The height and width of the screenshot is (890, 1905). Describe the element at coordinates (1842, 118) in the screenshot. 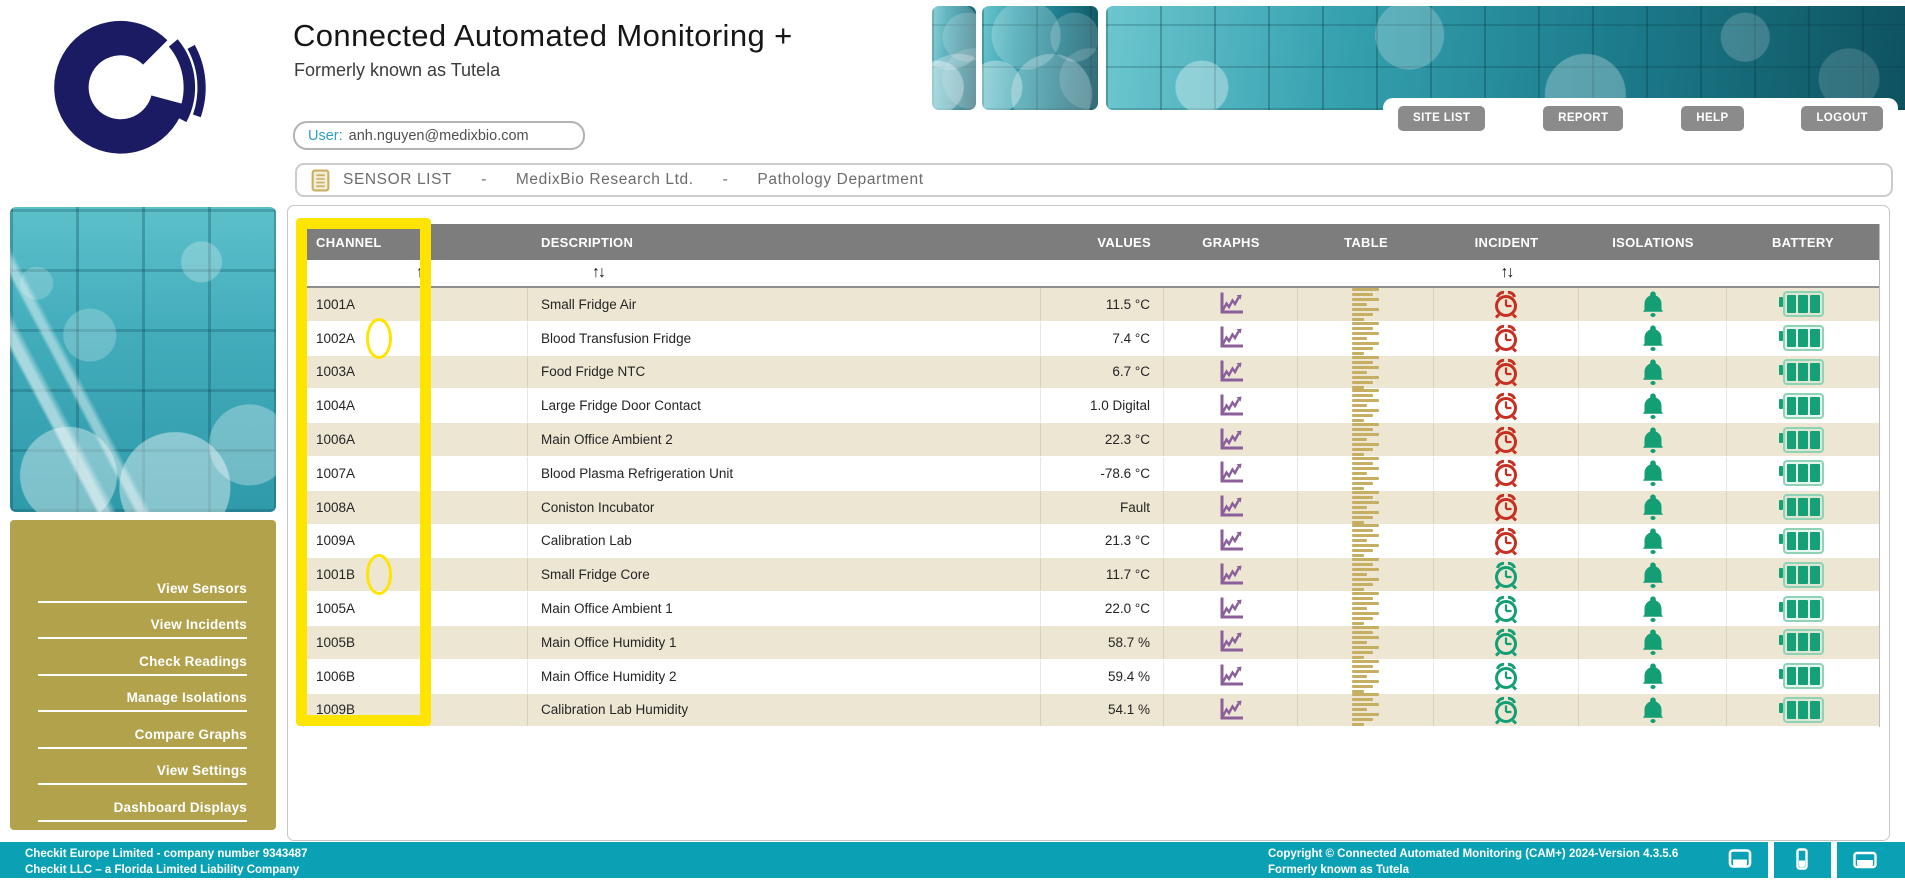

I see `nav-button-logout: LOGOUT` at that location.